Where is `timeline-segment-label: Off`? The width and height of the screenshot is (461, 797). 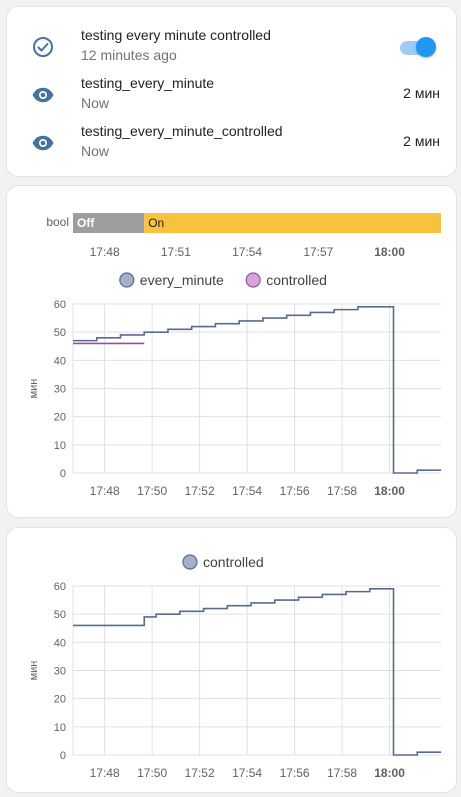 timeline-segment-label: Off is located at coordinates (86, 223).